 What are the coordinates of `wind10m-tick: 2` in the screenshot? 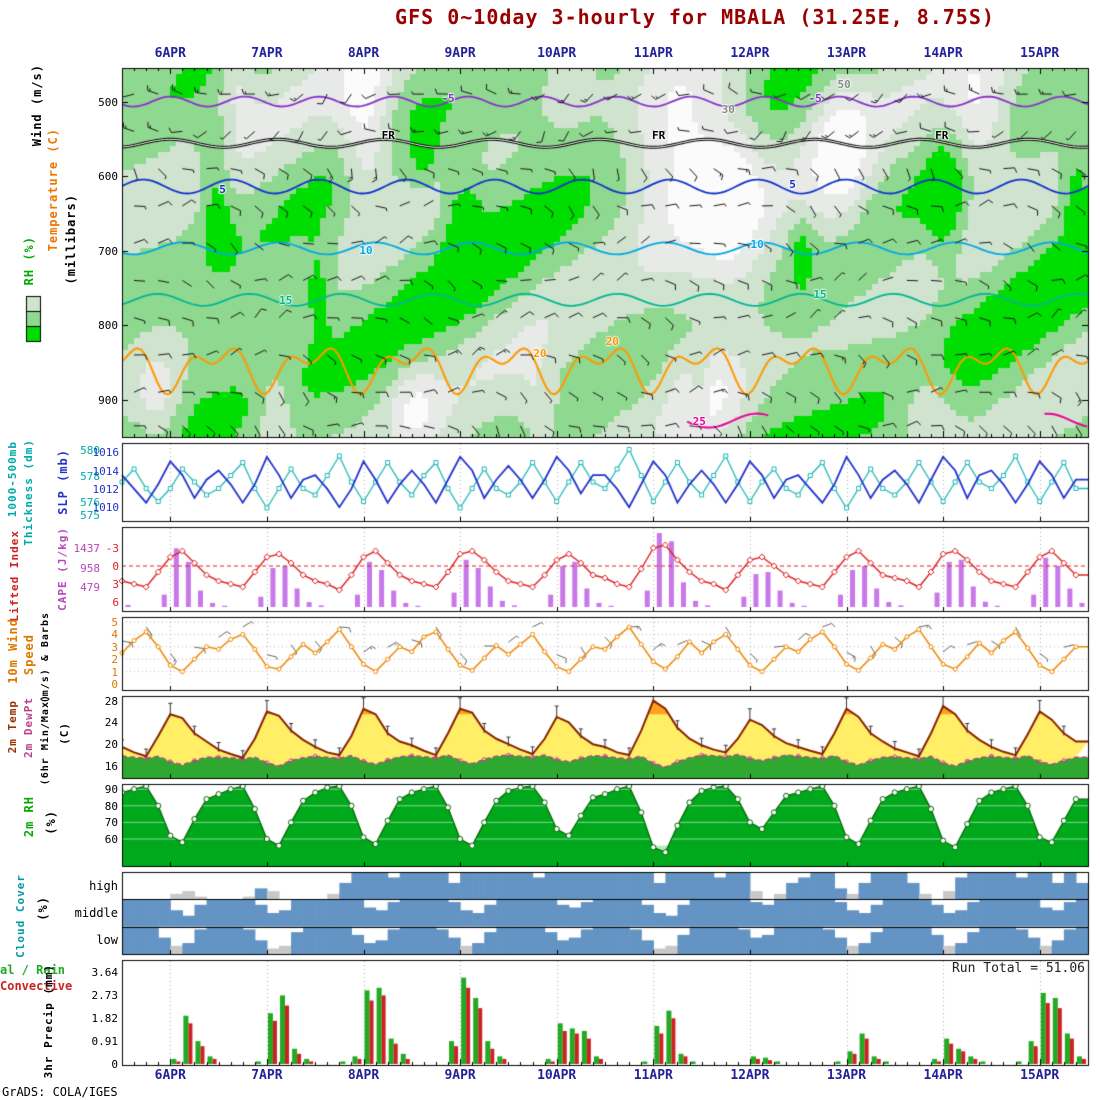 It's located at (114, 660).